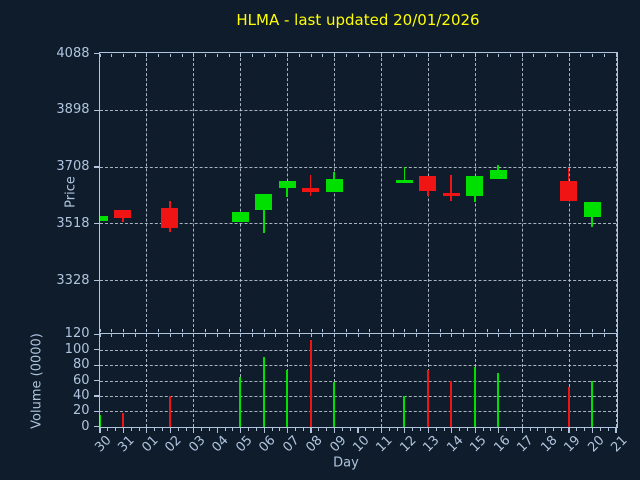 The height and width of the screenshot is (480, 640). I want to click on day-tick-label: 18, so click(549, 444).